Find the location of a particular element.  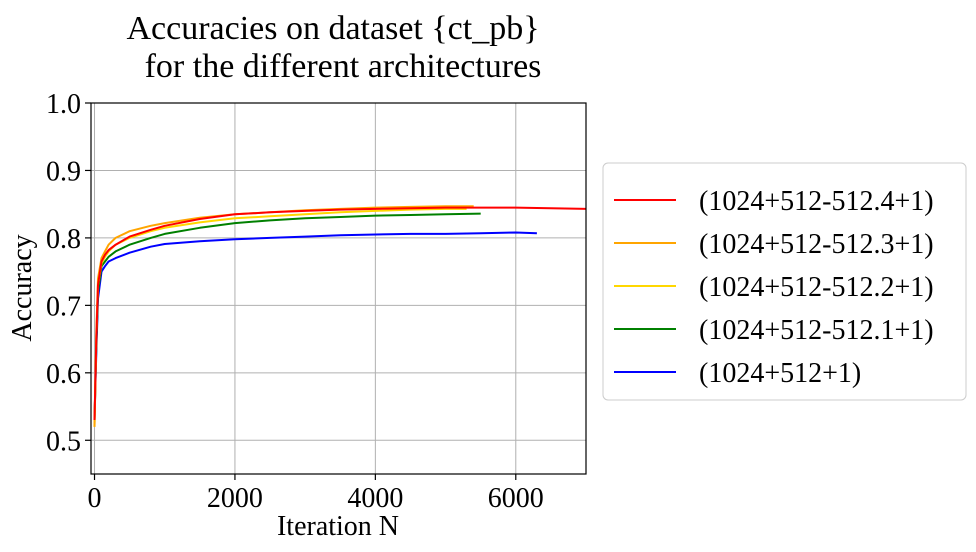

legend-label: (1024+512-512.2+1) is located at coordinates (816, 287).